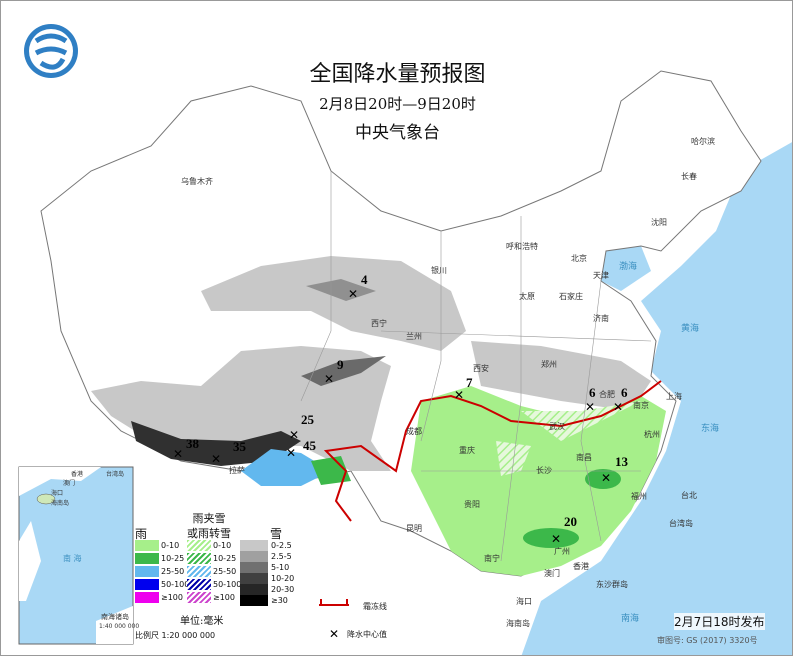 The image size is (793, 656). I want to click on legend-label-snow: ≥30, so click(279, 600).